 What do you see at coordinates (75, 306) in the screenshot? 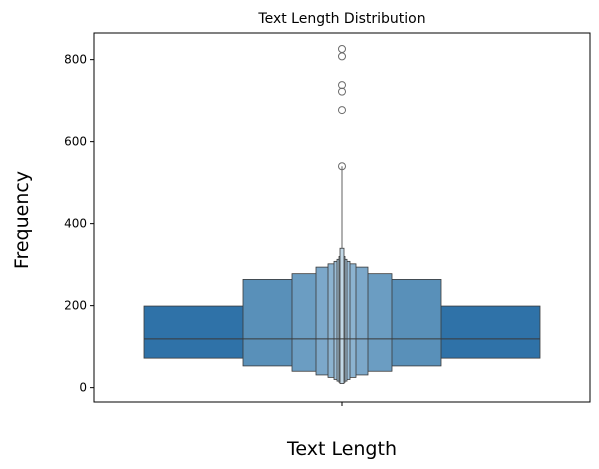
I see `y-tick-label: 200` at bounding box center [75, 306].